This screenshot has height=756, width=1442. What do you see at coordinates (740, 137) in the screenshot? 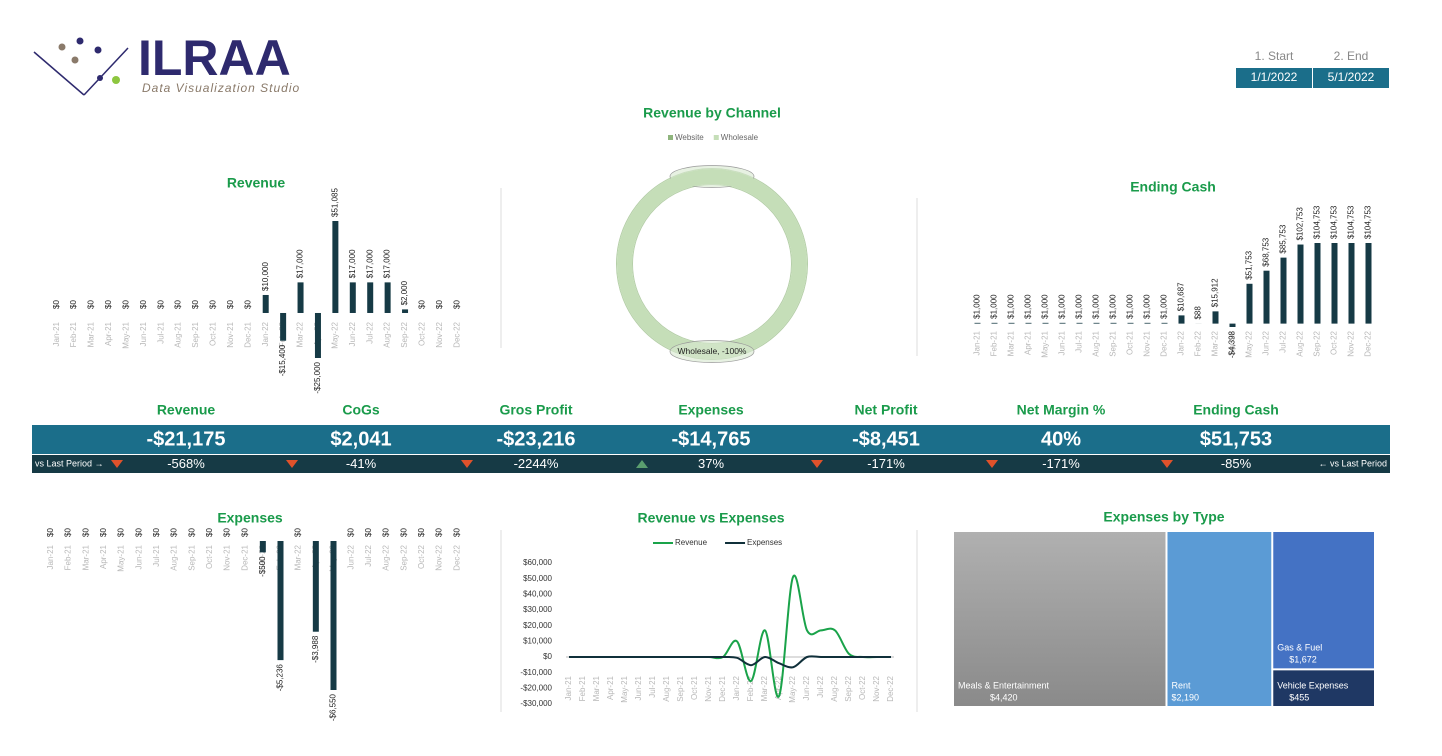
I see `legend-label: Wholesale` at bounding box center [740, 137].